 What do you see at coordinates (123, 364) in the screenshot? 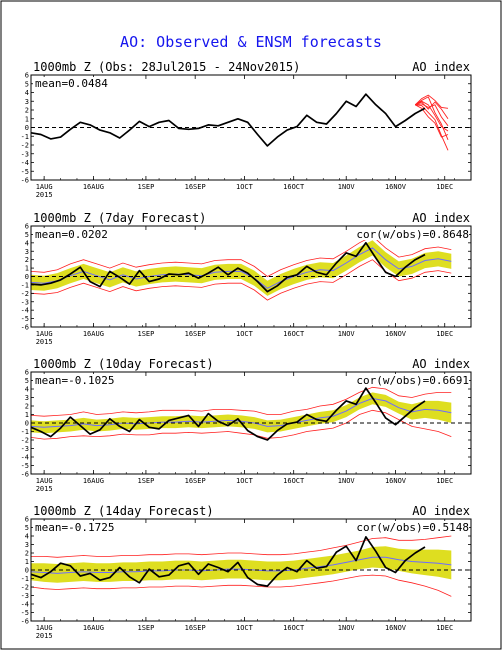
I see `panel-title: 1000mb Z (10day Forecast)` at bounding box center [123, 364].